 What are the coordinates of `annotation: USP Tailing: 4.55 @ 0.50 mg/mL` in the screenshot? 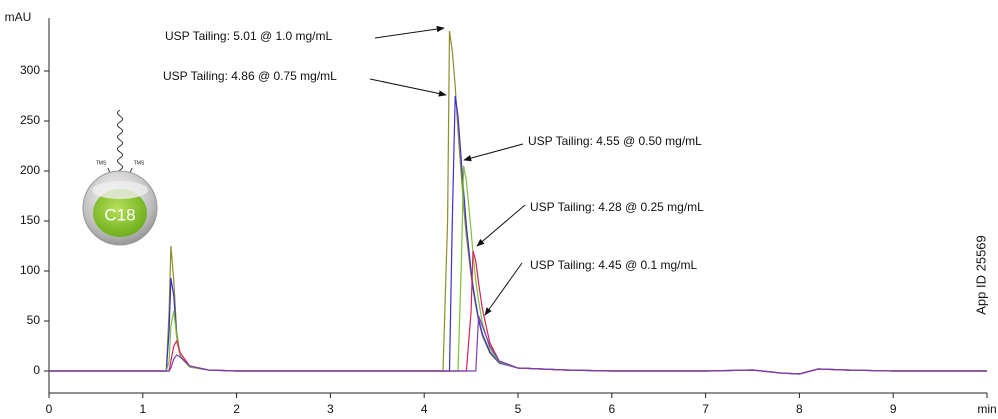 It's located at (615, 141).